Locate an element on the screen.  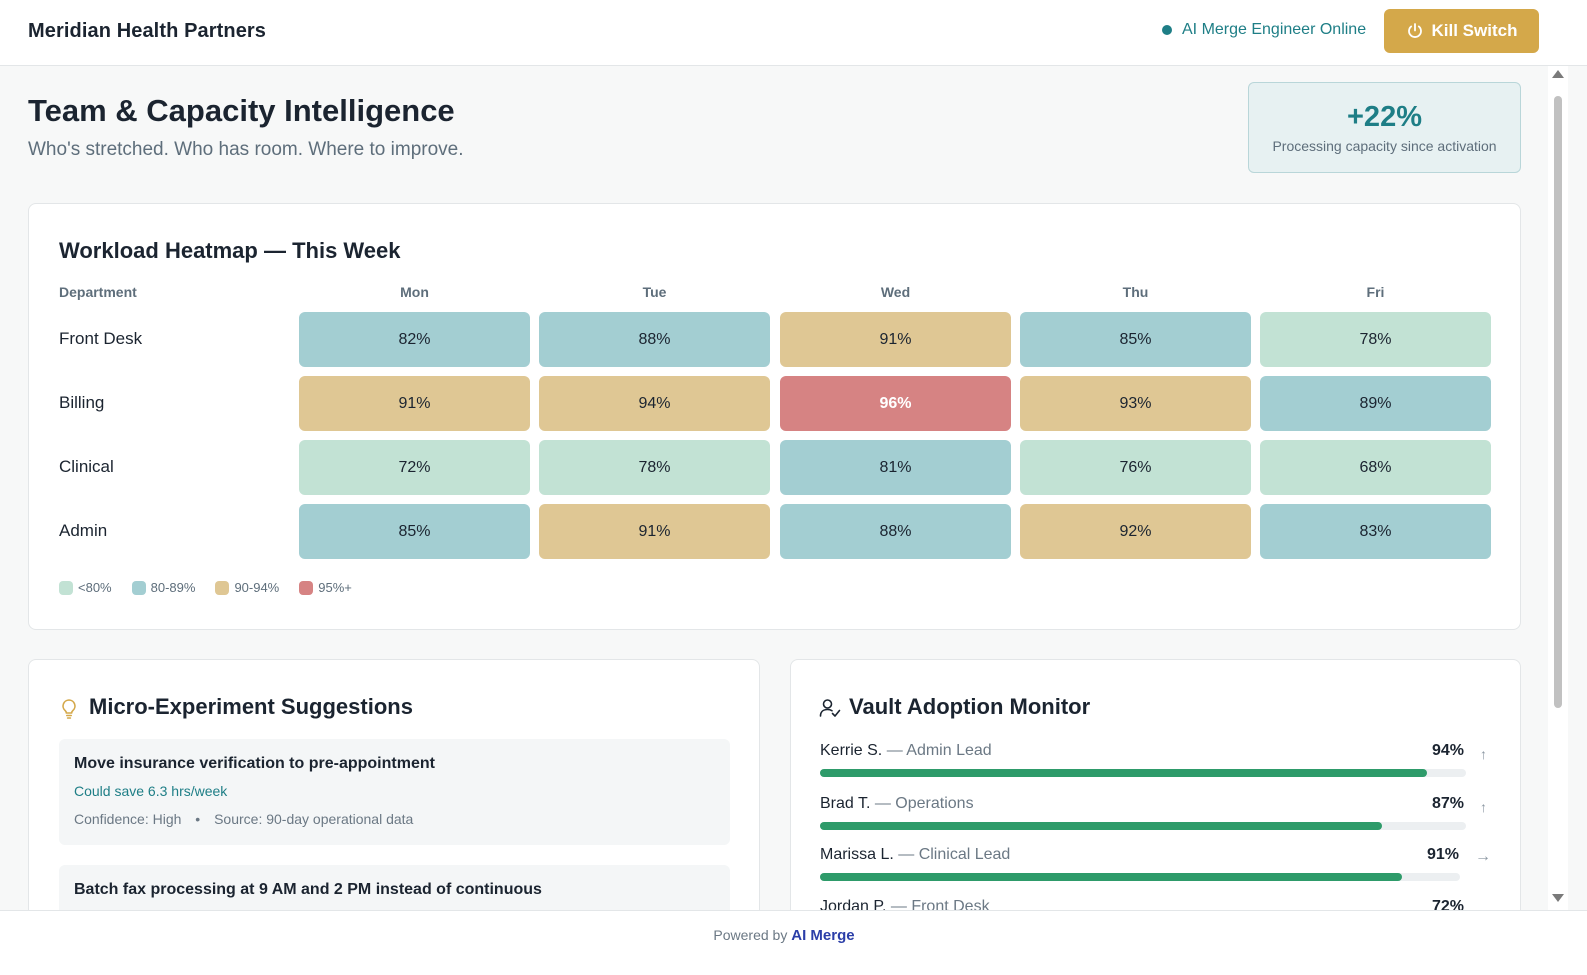
legend-item: 95%+ is located at coordinates (325, 587).